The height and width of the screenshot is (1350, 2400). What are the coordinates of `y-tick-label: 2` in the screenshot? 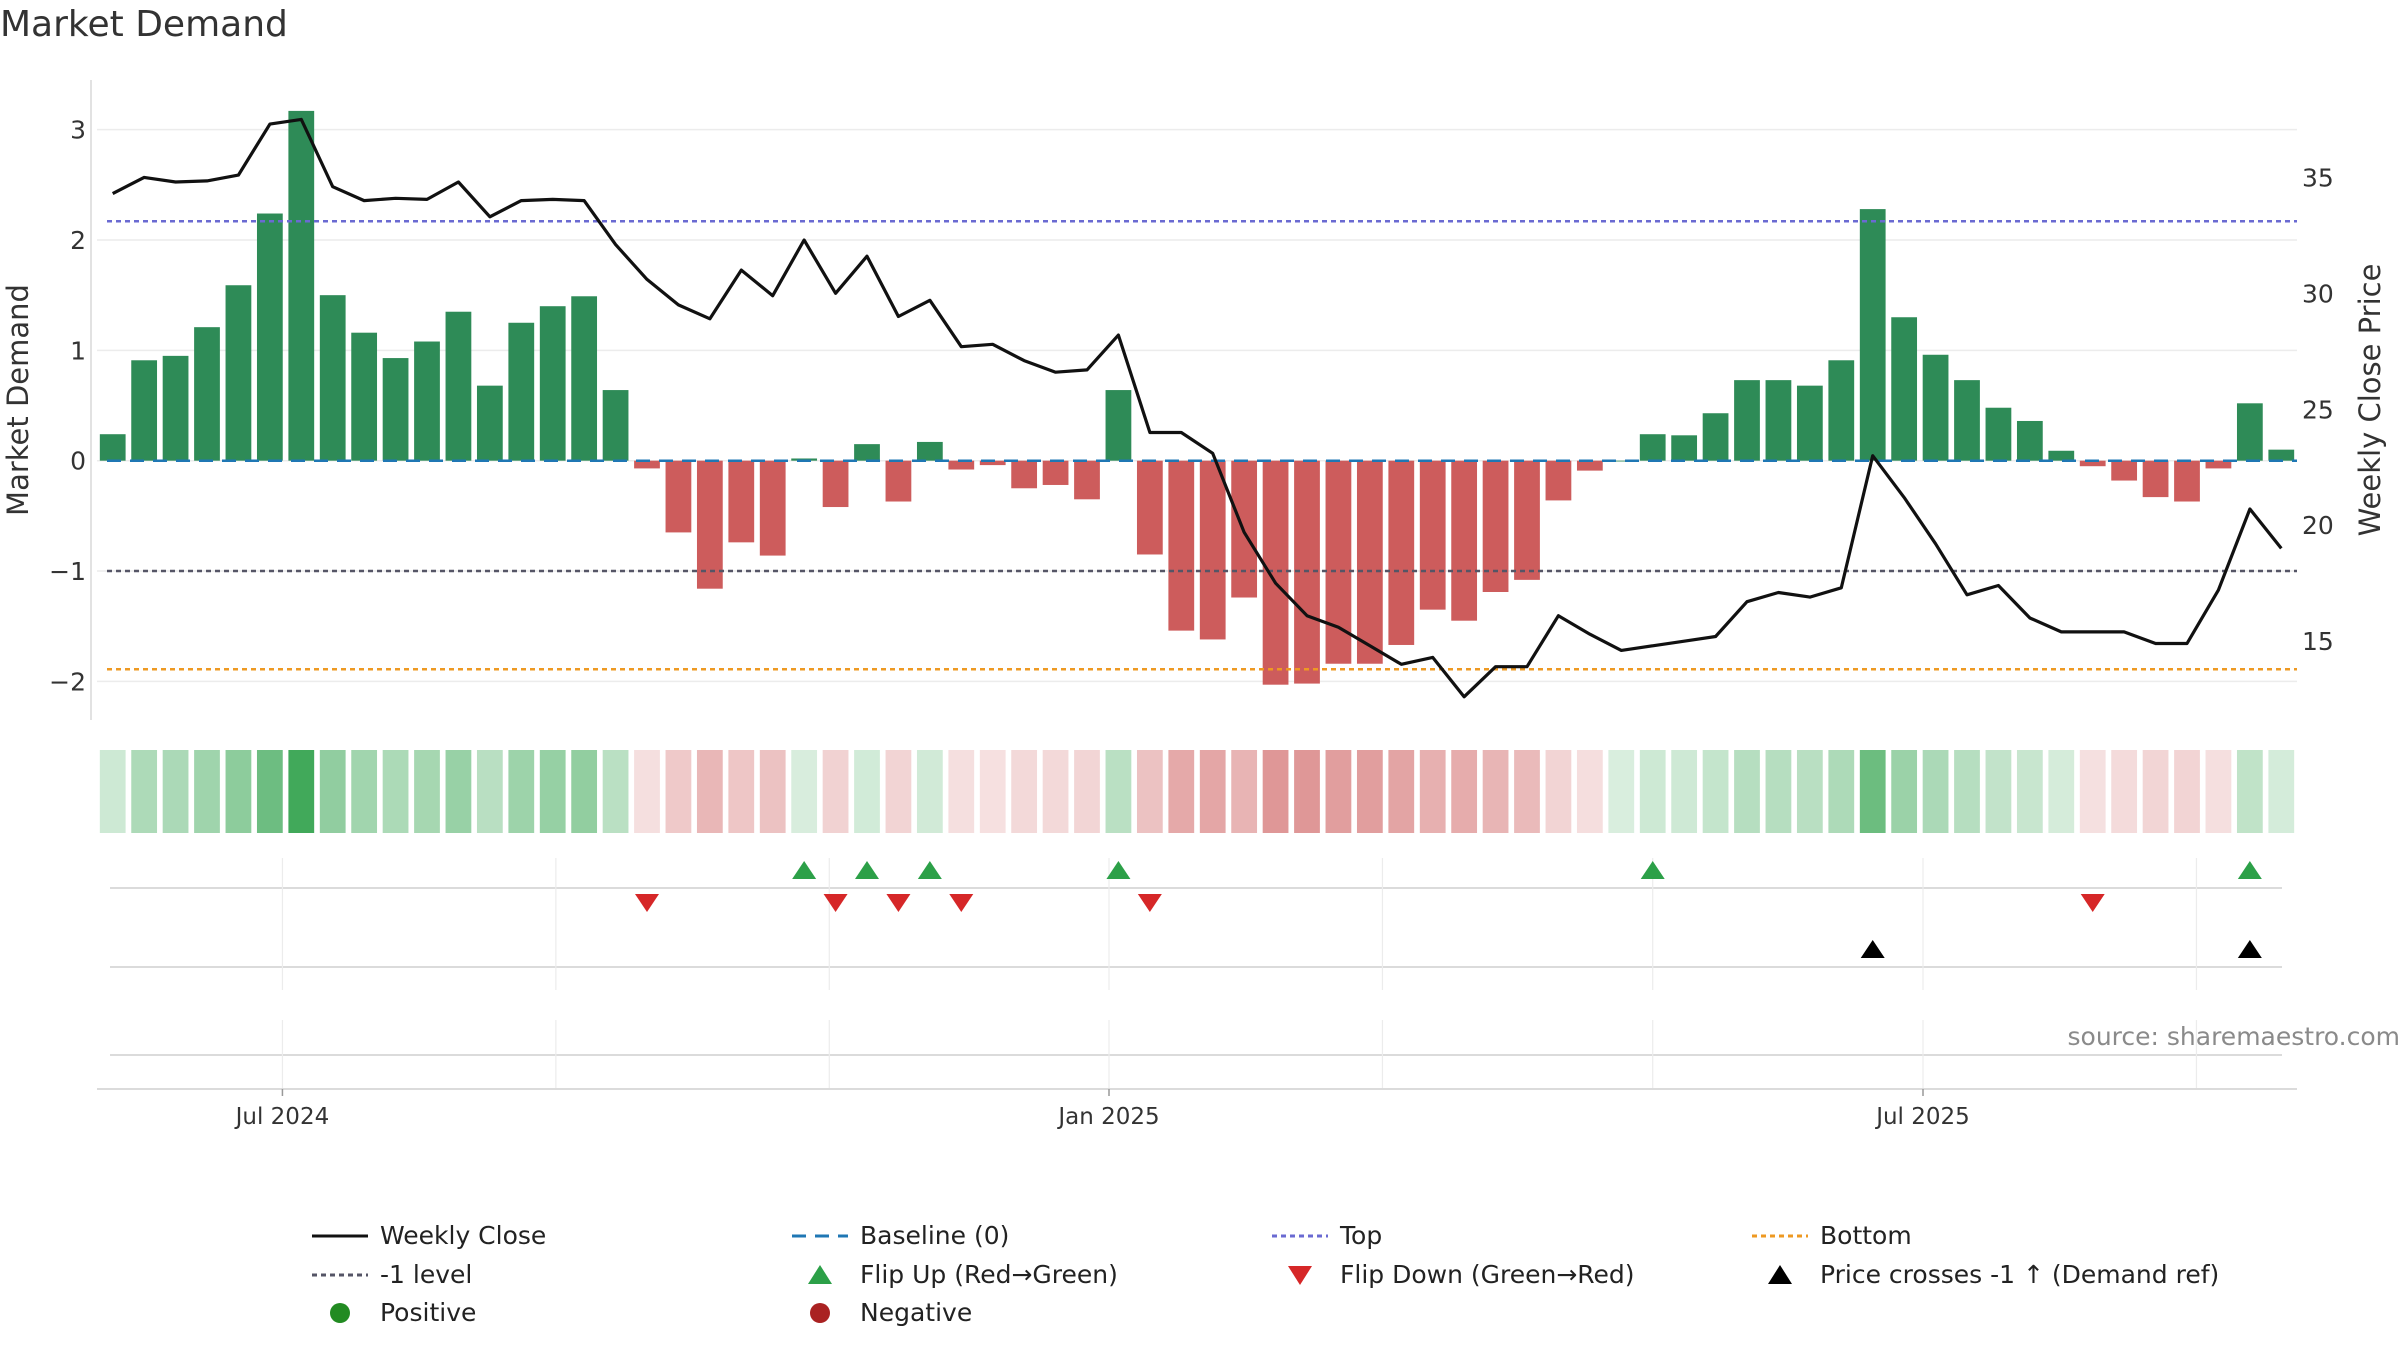 It's located at (78, 240).